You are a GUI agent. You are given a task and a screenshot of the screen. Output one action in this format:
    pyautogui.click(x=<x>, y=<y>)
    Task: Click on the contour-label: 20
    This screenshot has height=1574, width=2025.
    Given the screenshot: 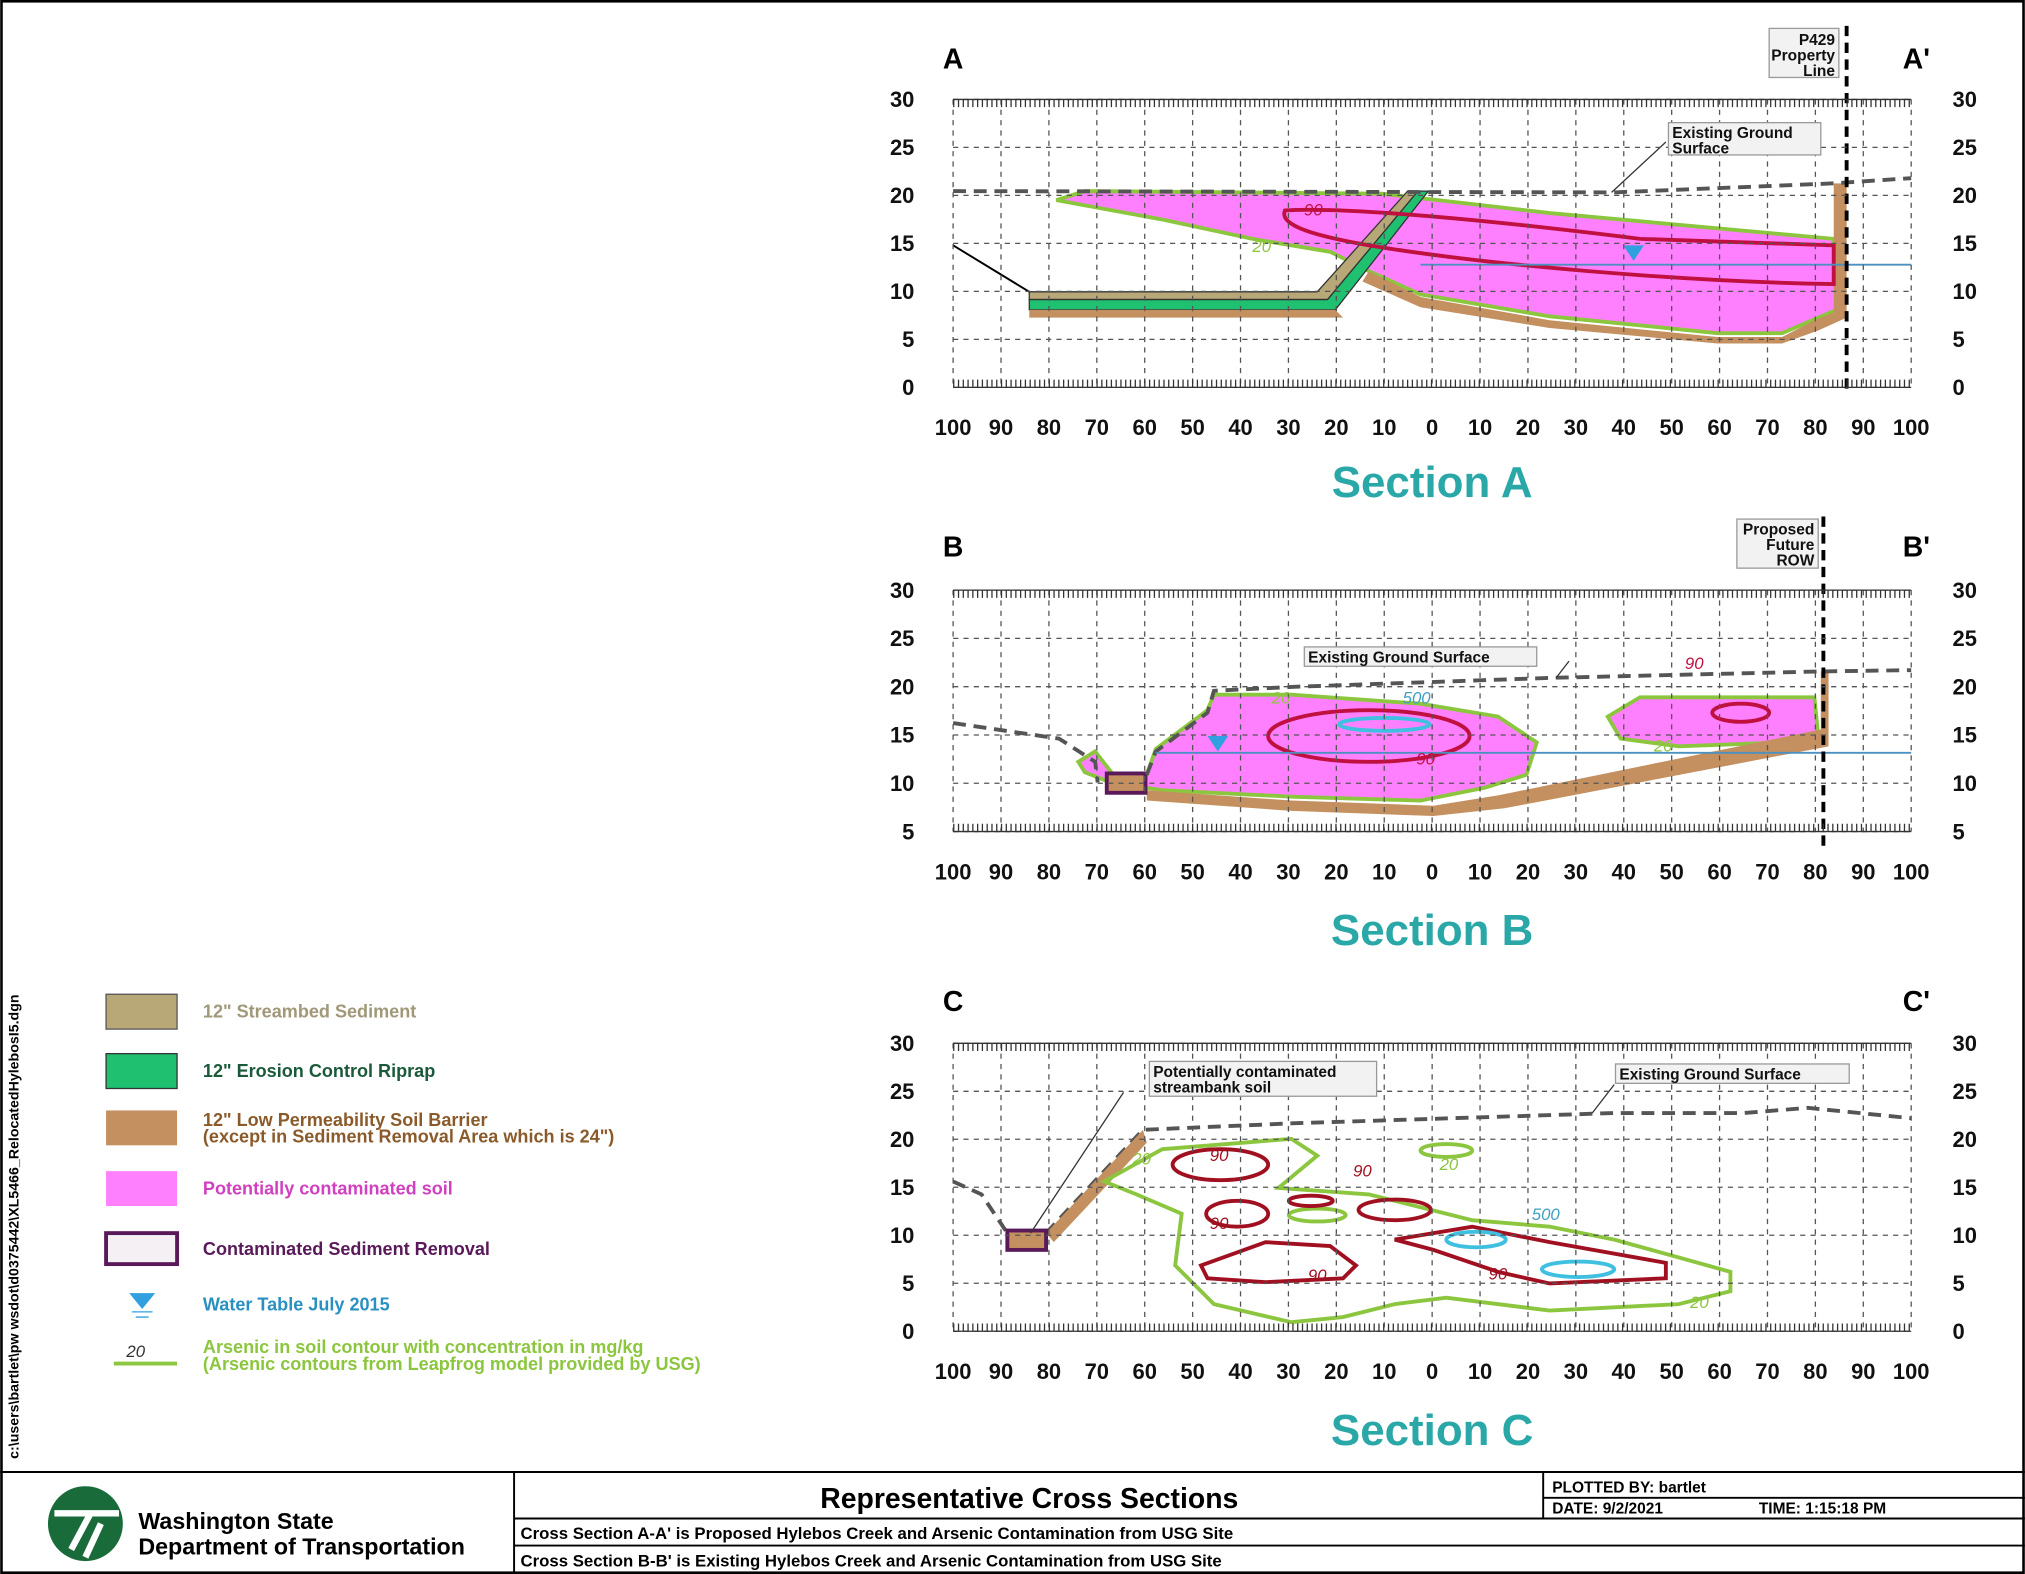 What is the action you would take?
    pyautogui.click(x=1261, y=246)
    